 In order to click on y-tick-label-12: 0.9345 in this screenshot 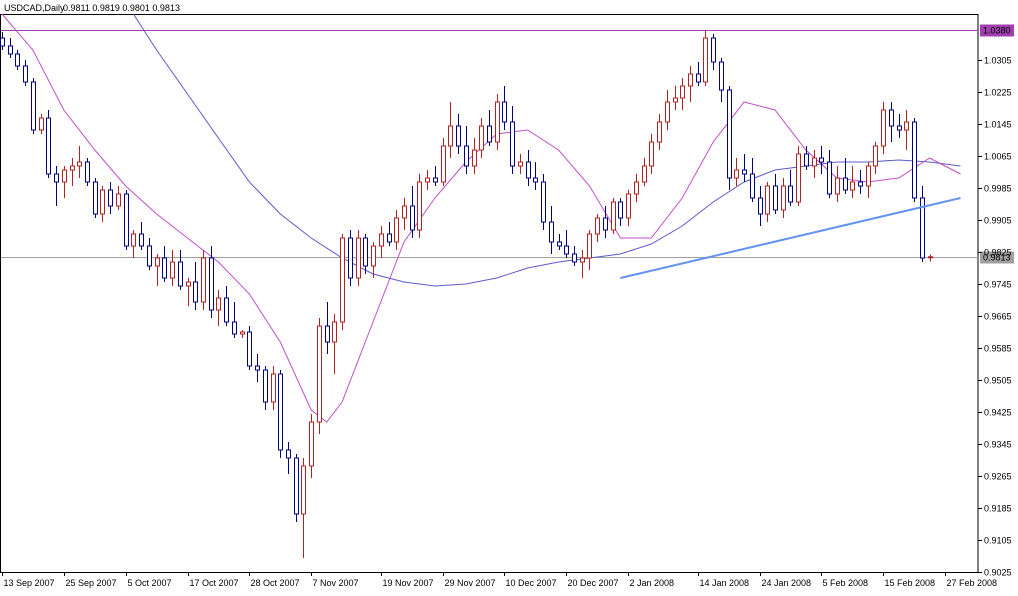, I will do `click(998, 445)`.